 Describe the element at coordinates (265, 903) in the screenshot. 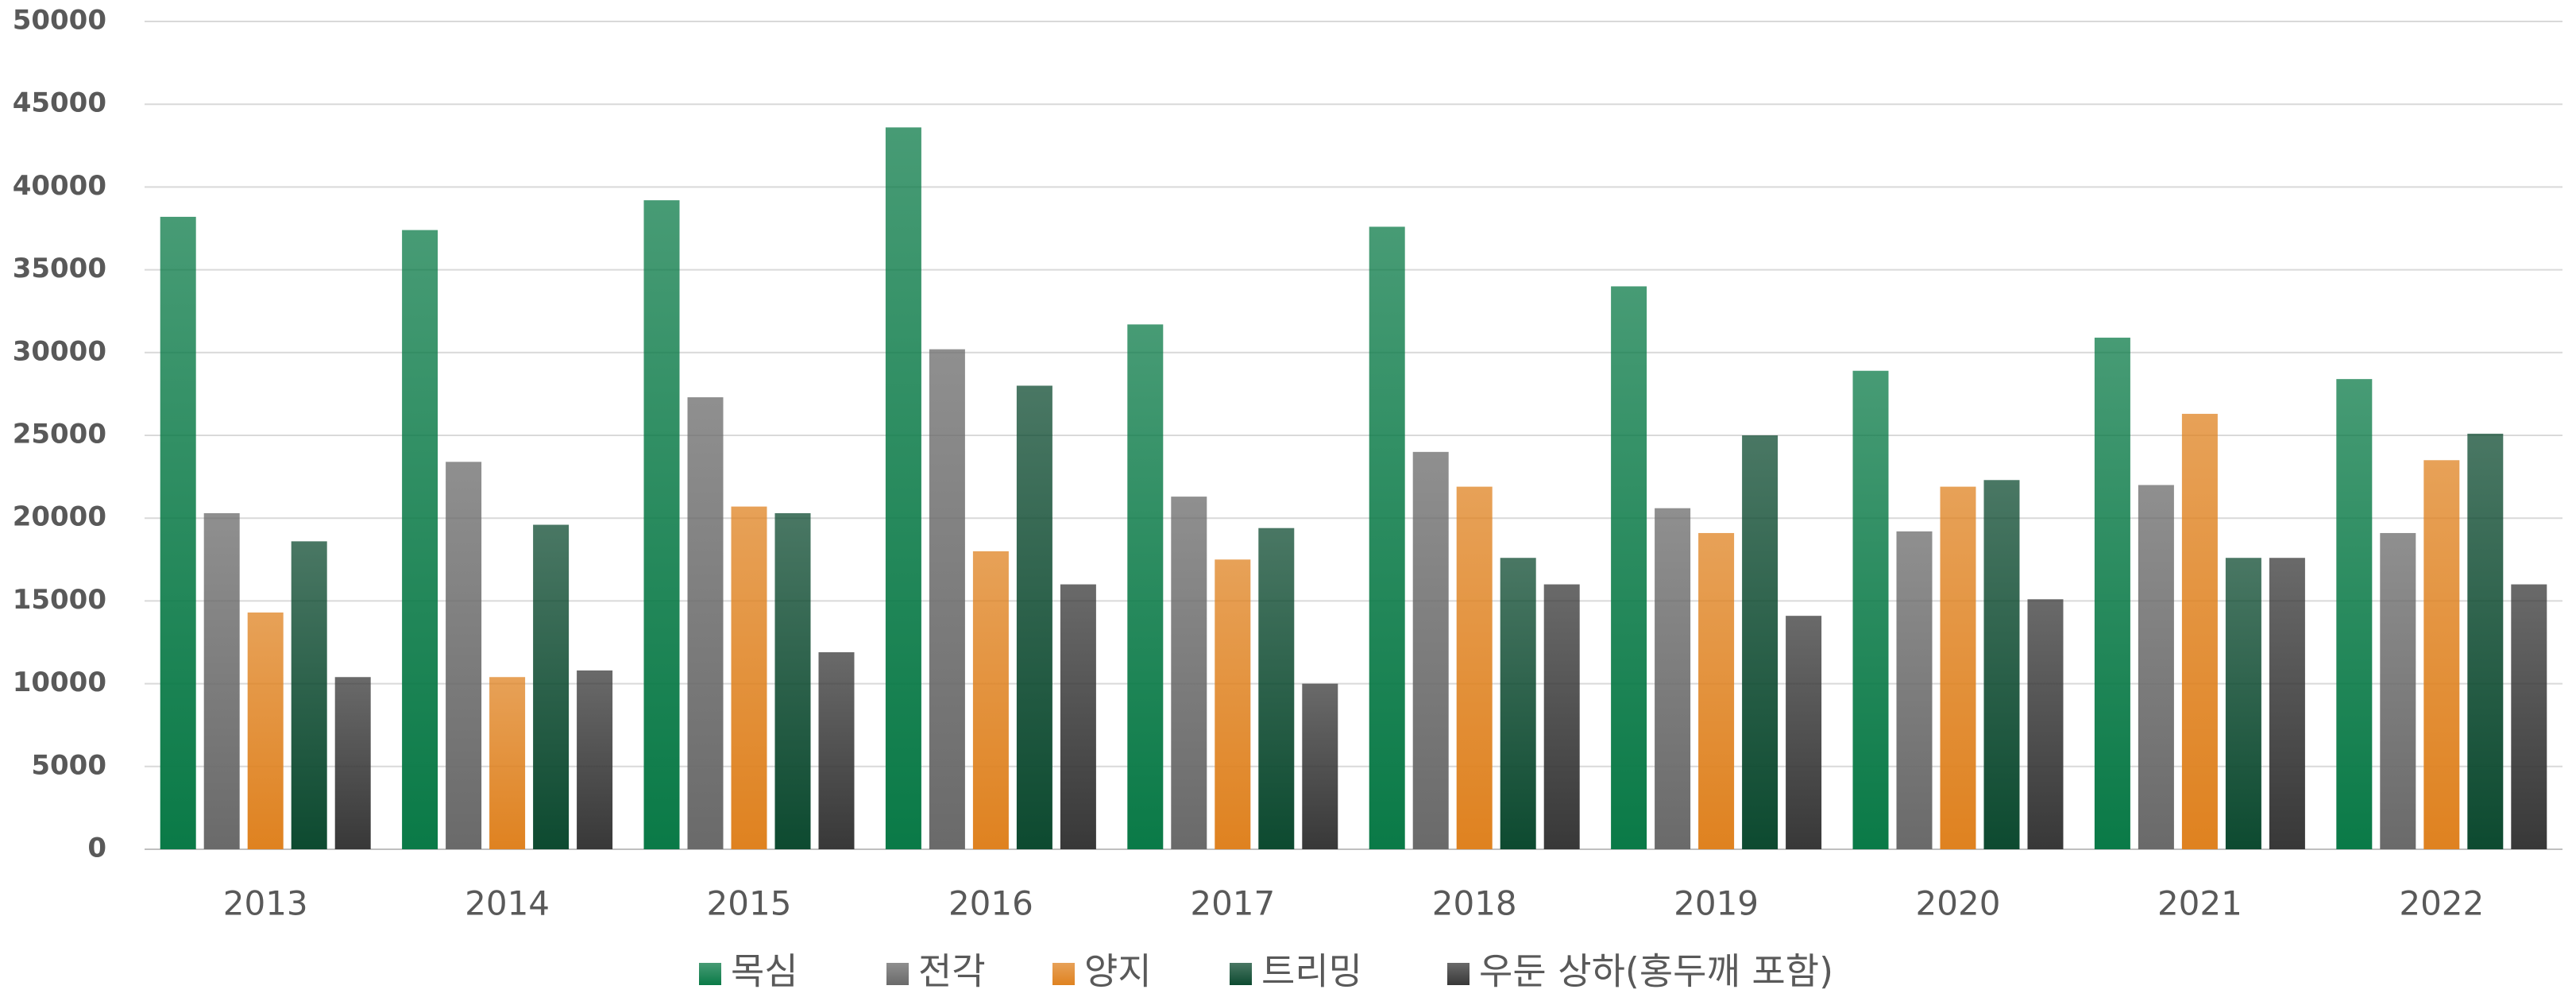

I see `x-tick-label: 2013` at that location.